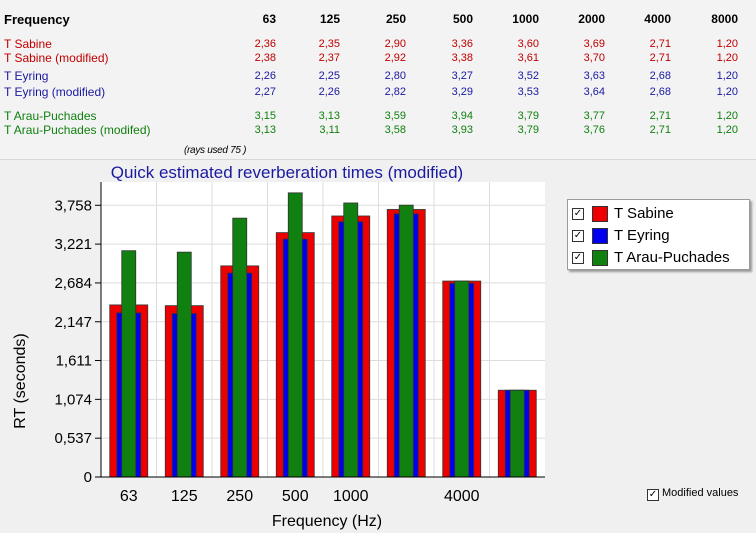 This screenshot has height=533, width=756. I want to click on table-cell: 2,80, so click(395, 76).